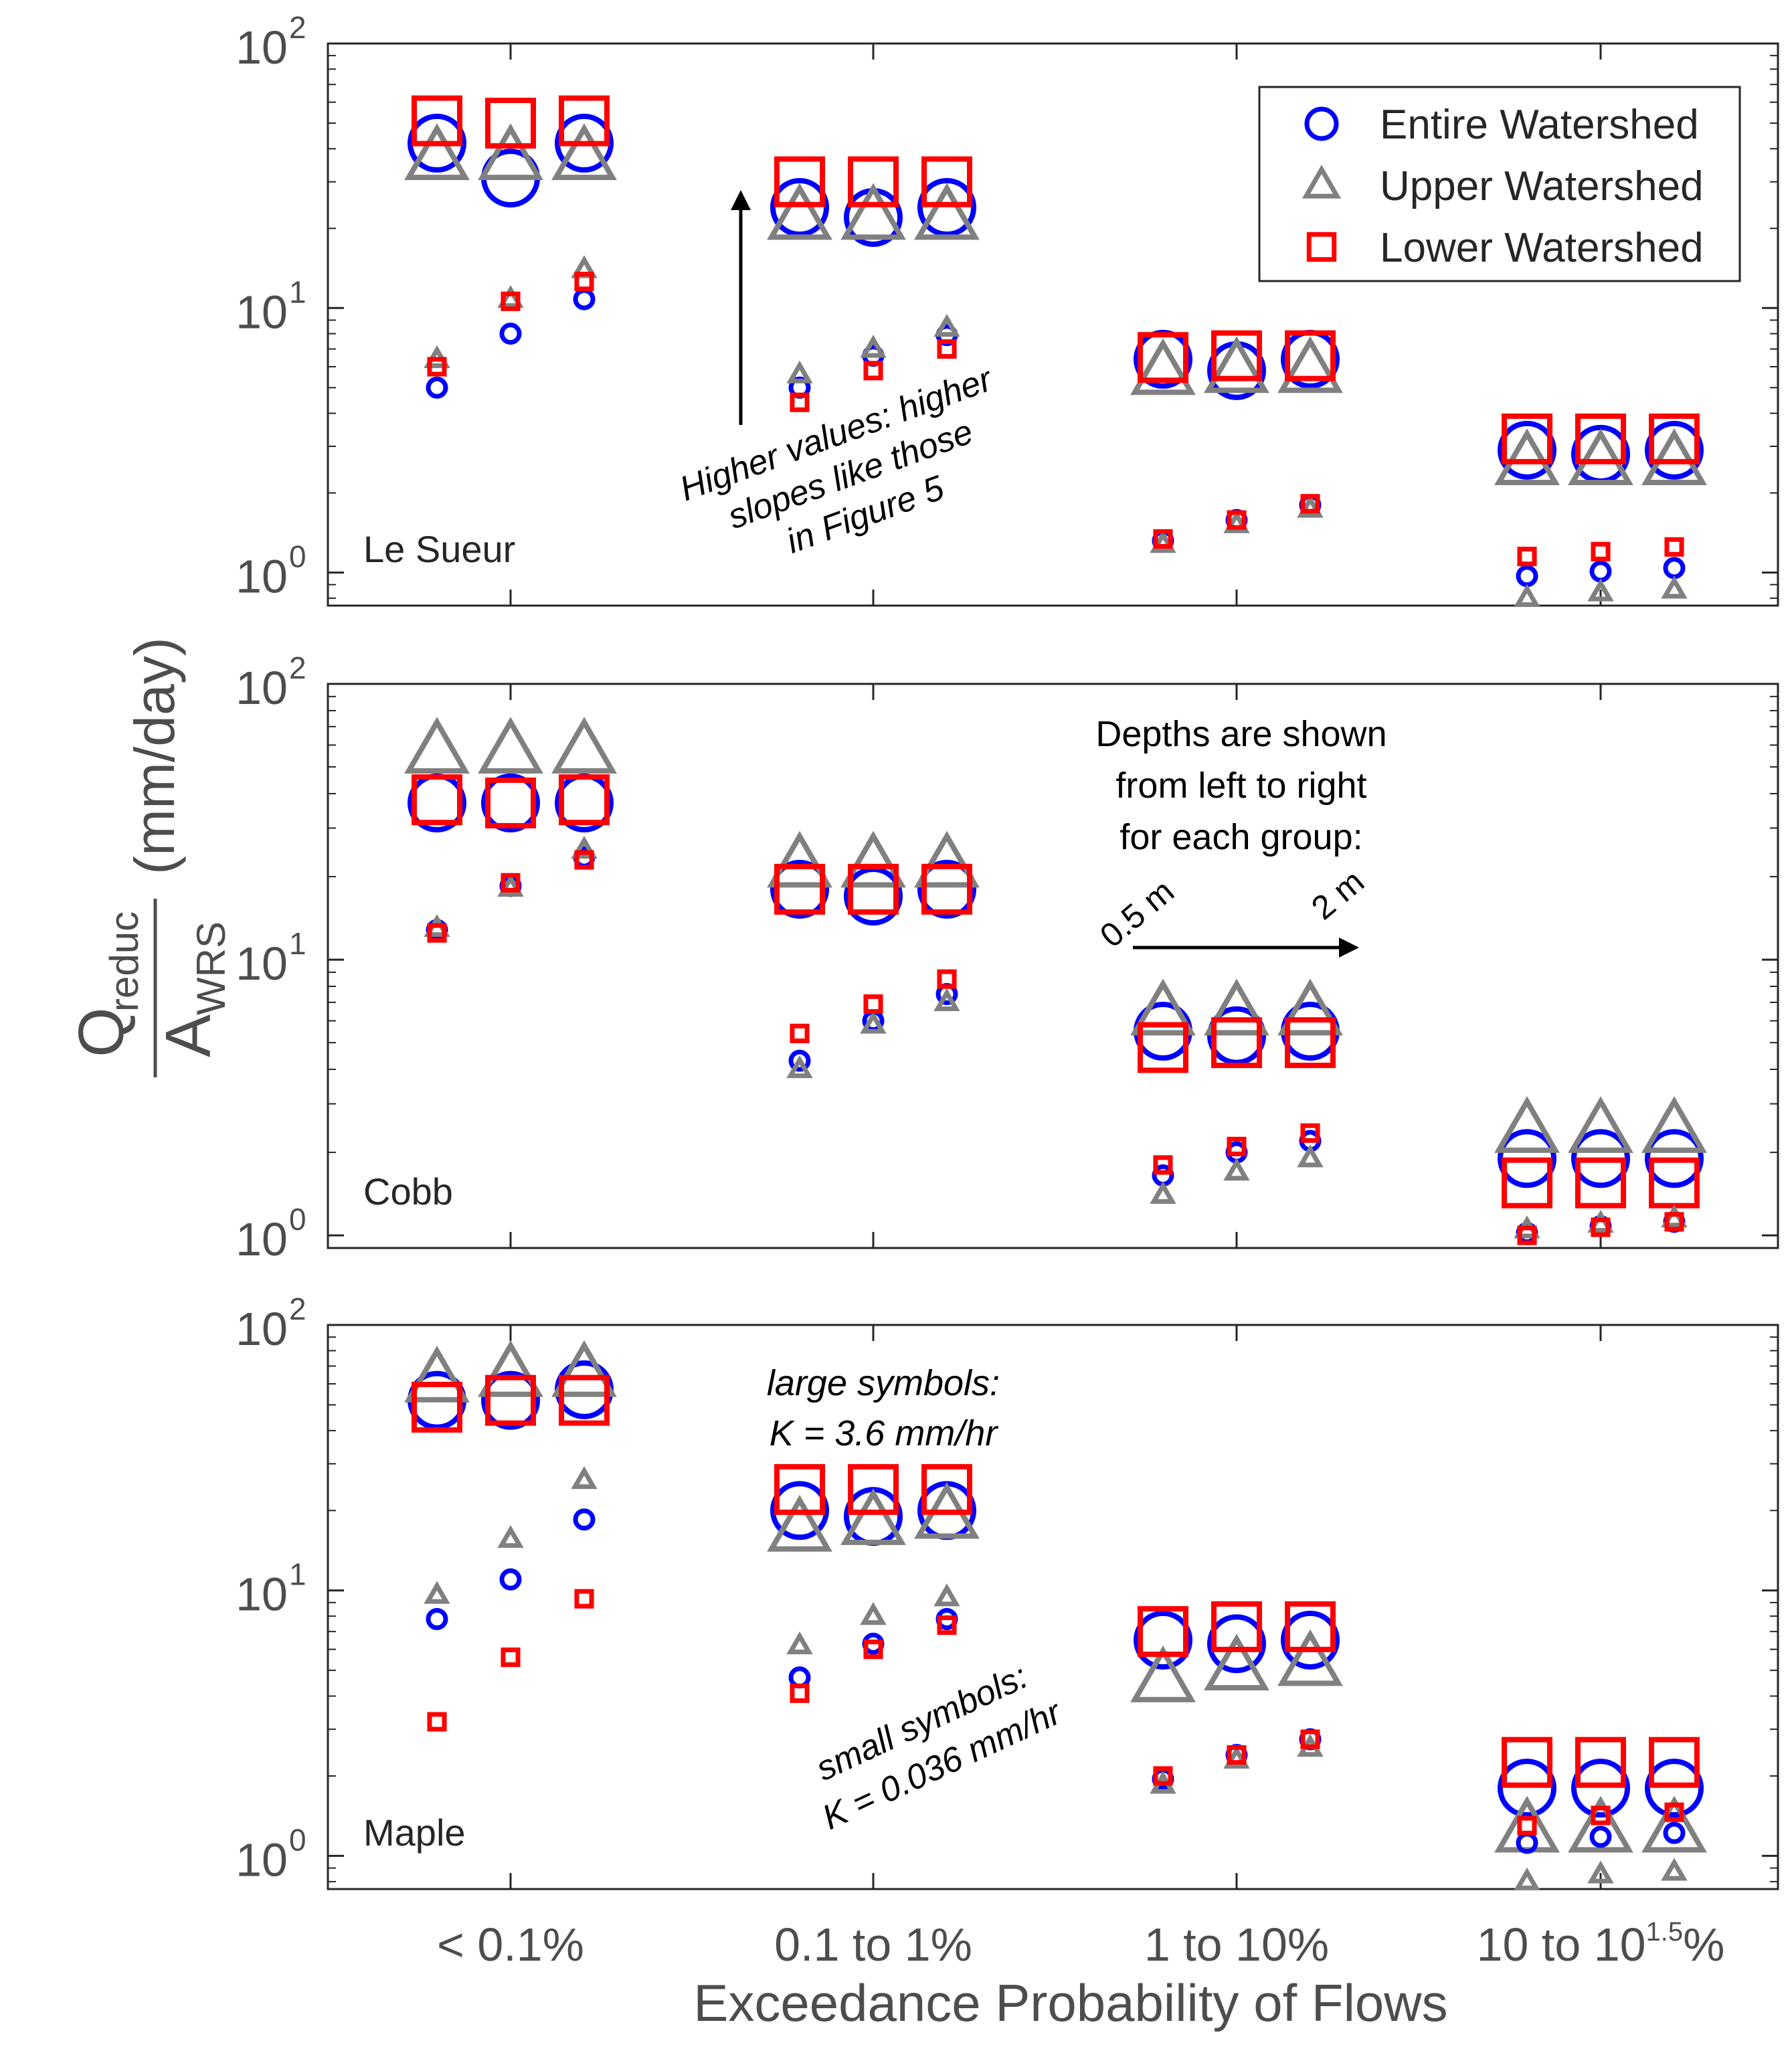  What do you see at coordinates (297, 1219) in the screenshot?
I see `y-tick-label-exponent: 0` at bounding box center [297, 1219].